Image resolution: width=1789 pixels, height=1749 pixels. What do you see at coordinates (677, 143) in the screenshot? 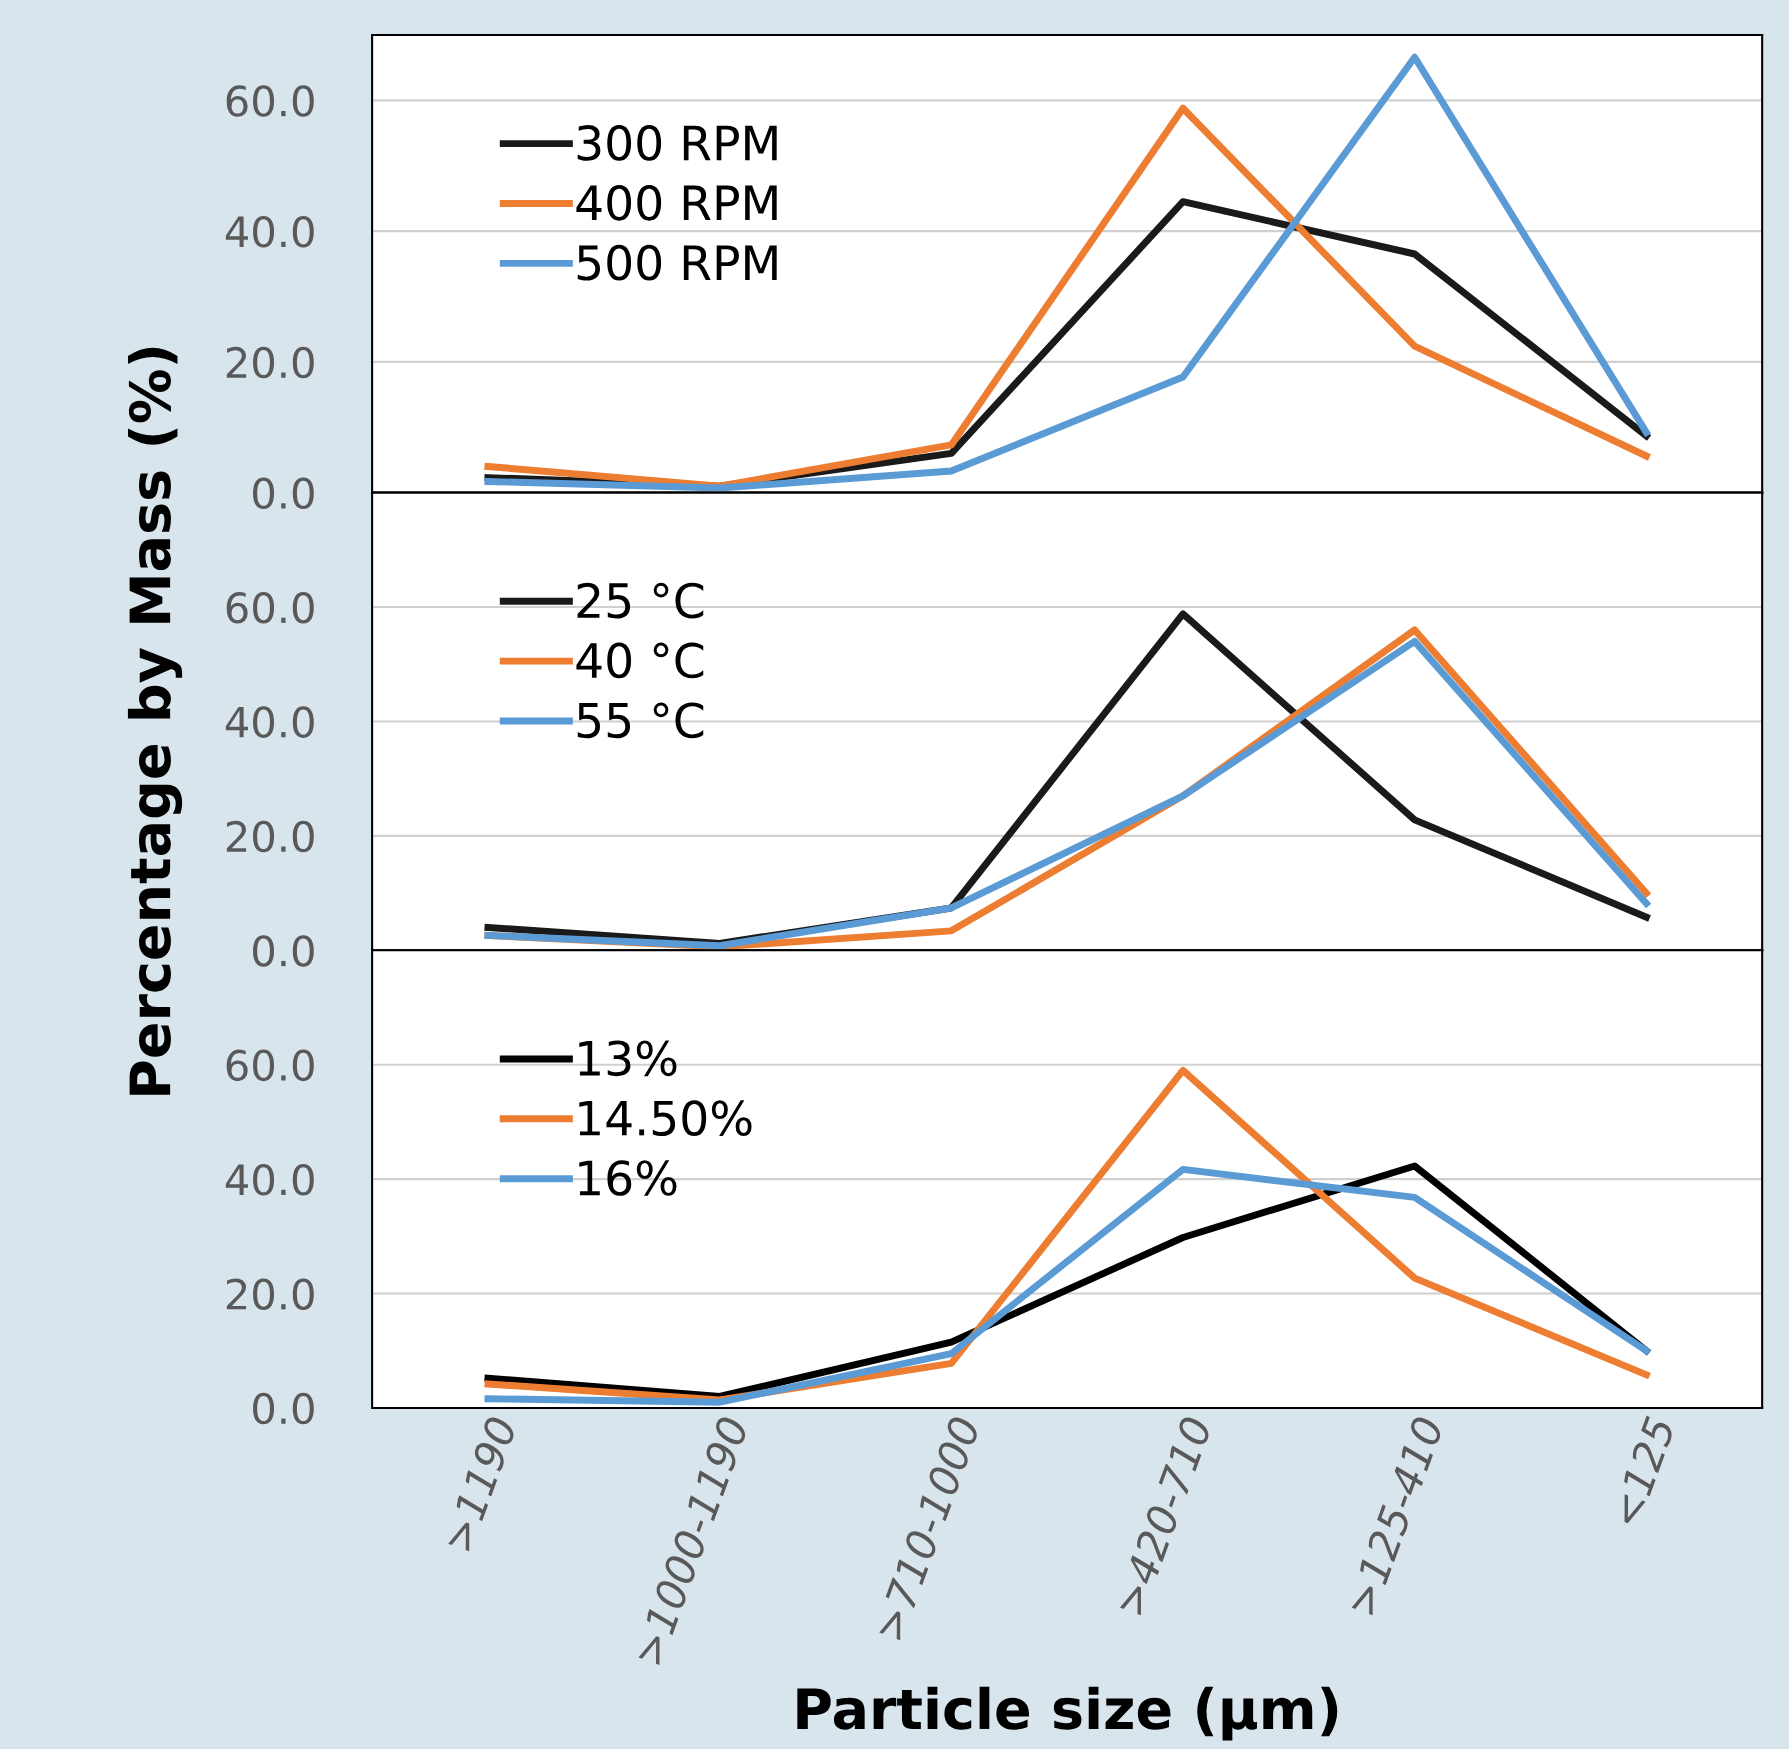
I see `legend-label: 300 RPM` at bounding box center [677, 143].